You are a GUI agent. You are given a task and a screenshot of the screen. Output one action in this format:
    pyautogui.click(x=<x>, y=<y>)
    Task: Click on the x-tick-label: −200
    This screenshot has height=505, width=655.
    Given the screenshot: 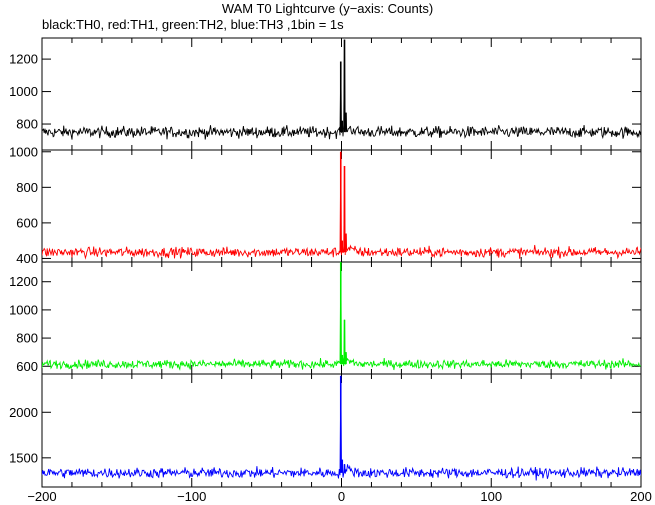 What is the action you would take?
    pyautogui.click(x=41, y=496)
    